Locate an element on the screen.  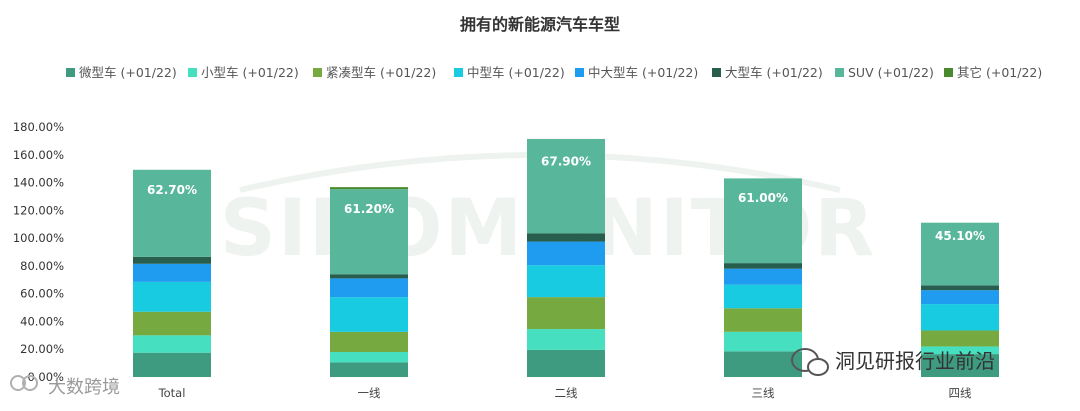
data-label: 67.90% is located at coordinates (566, 161).